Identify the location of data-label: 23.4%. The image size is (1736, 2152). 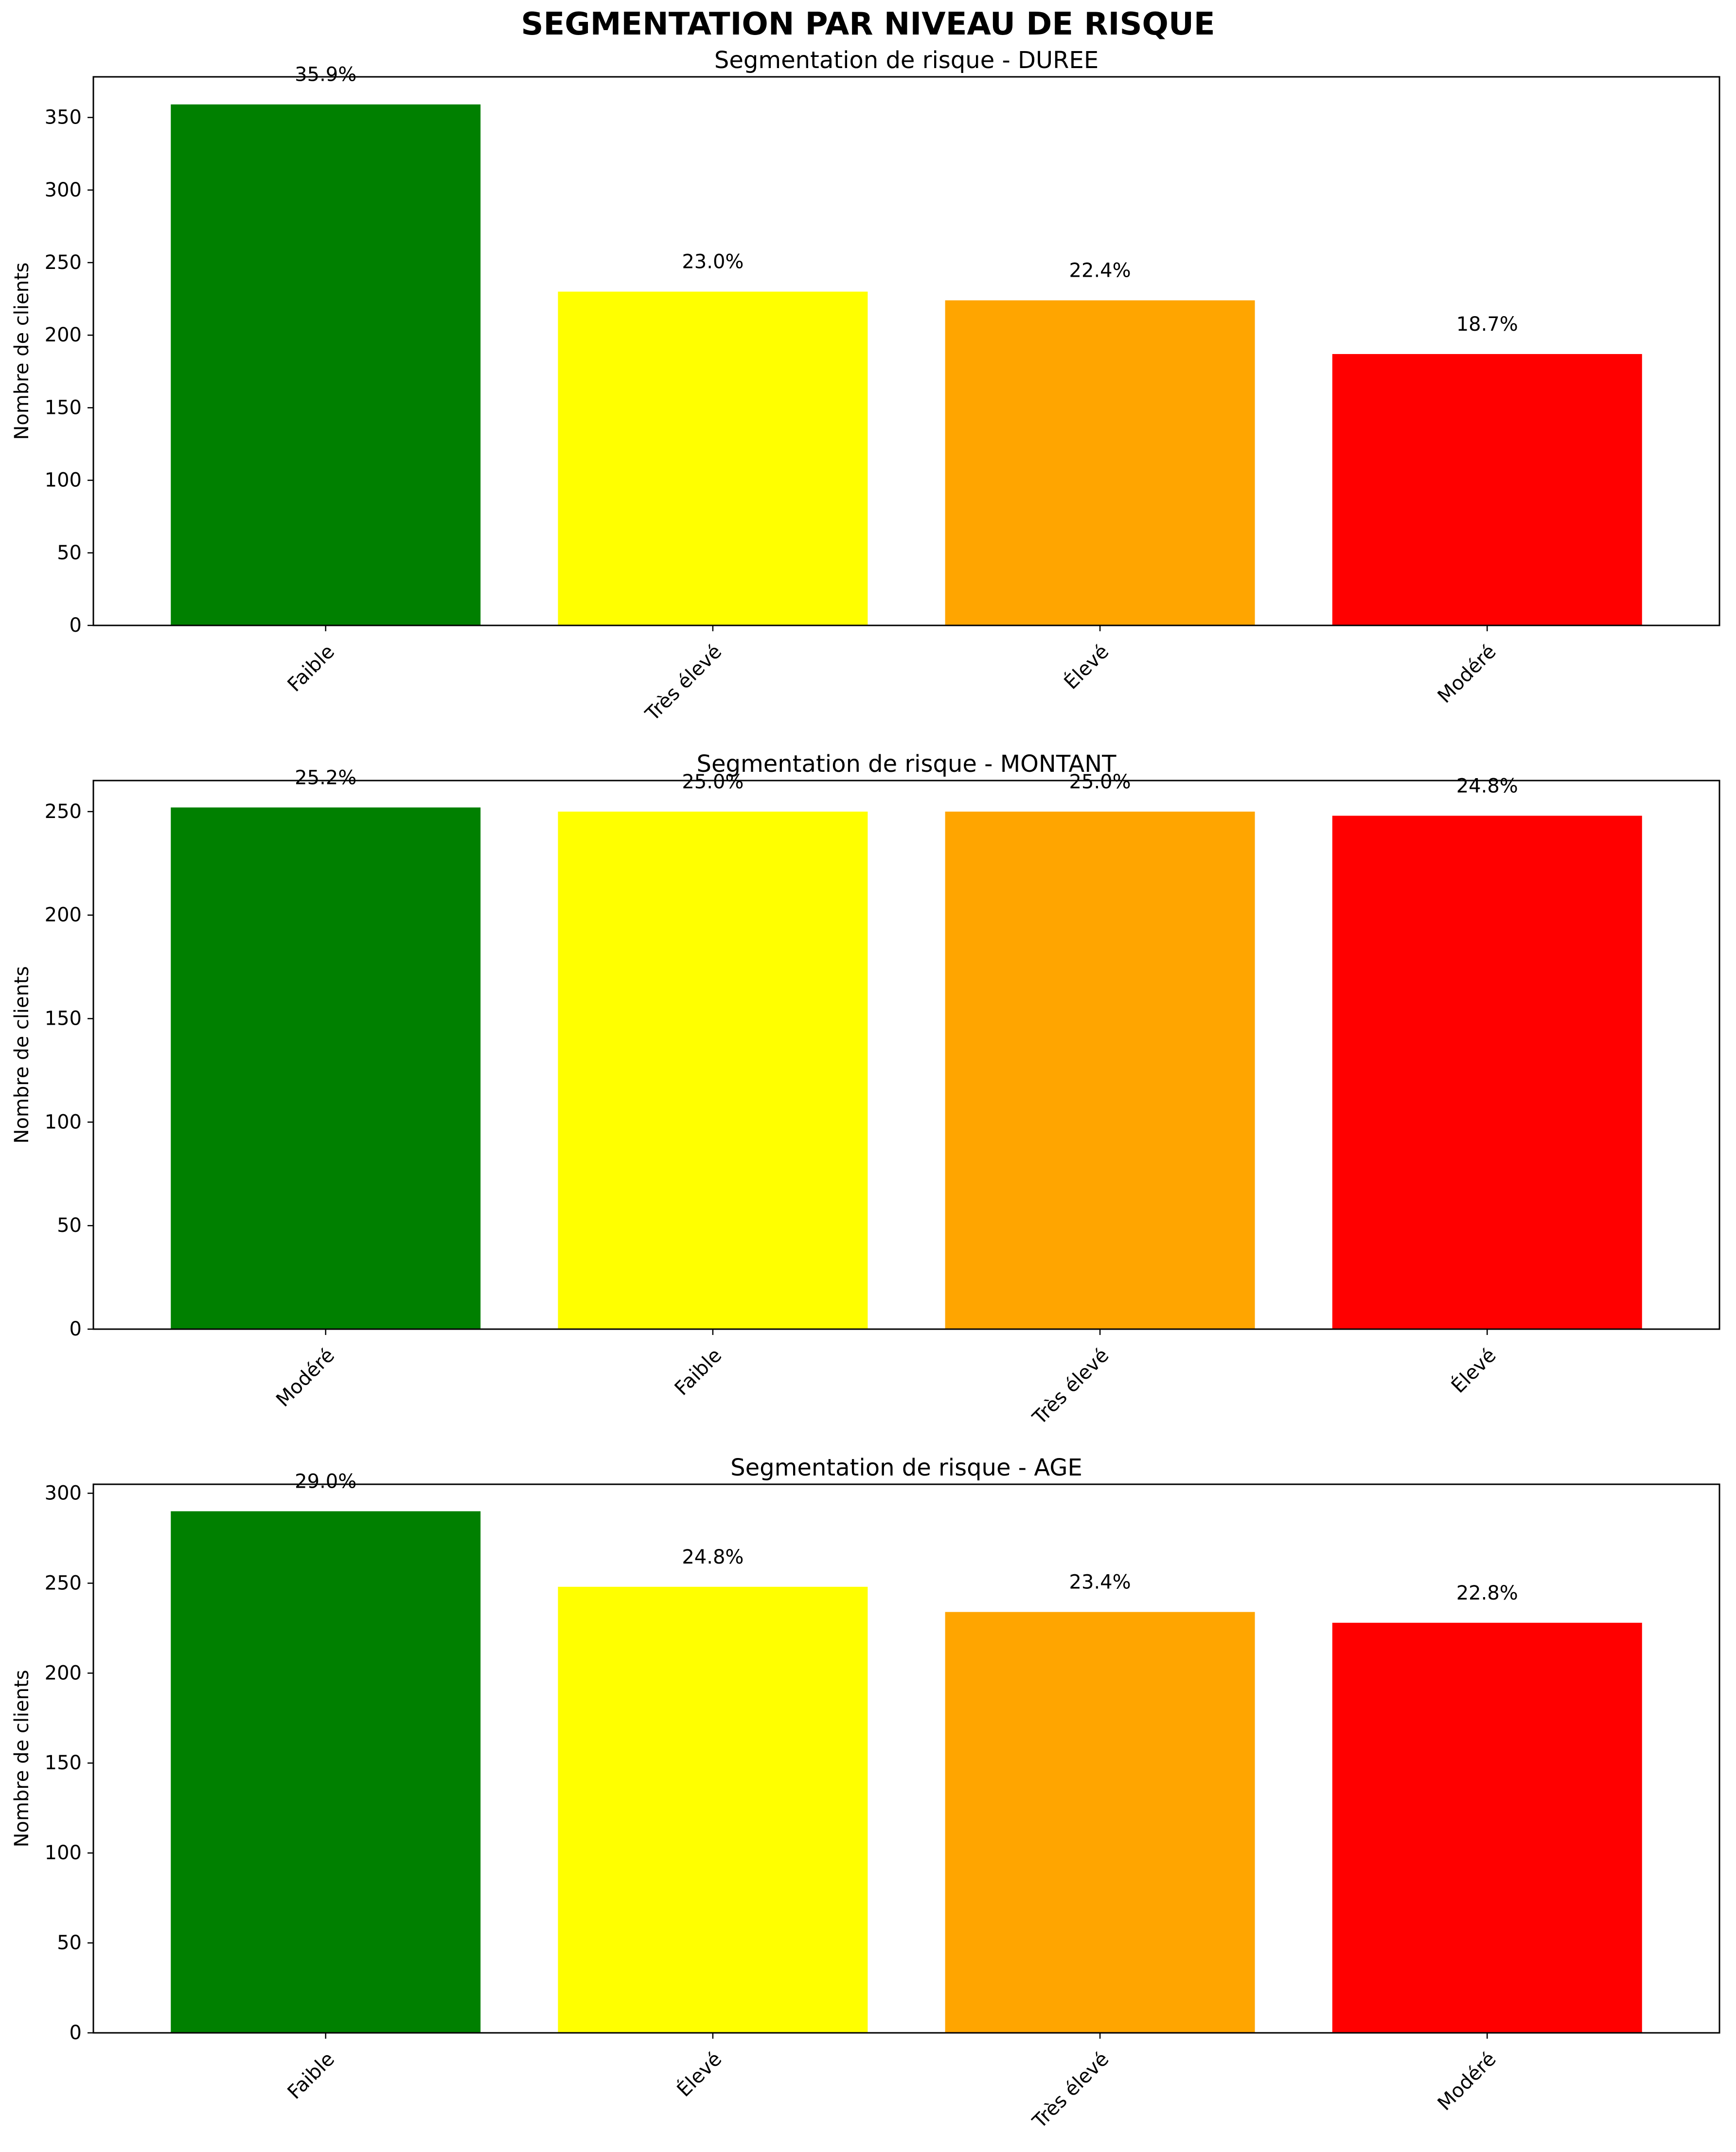
(1100, 1582).